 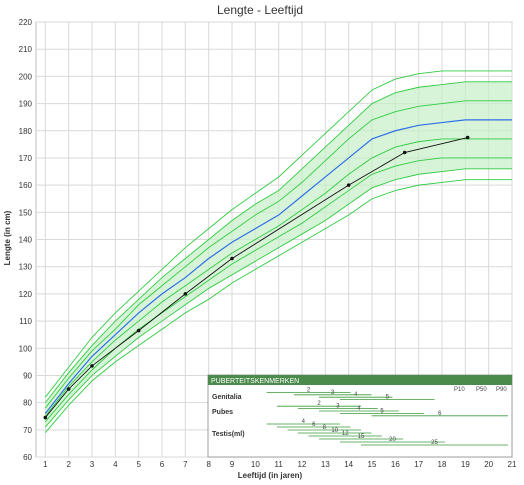 I want to click on y-tick-label: 120, so click(x=26, y=294).